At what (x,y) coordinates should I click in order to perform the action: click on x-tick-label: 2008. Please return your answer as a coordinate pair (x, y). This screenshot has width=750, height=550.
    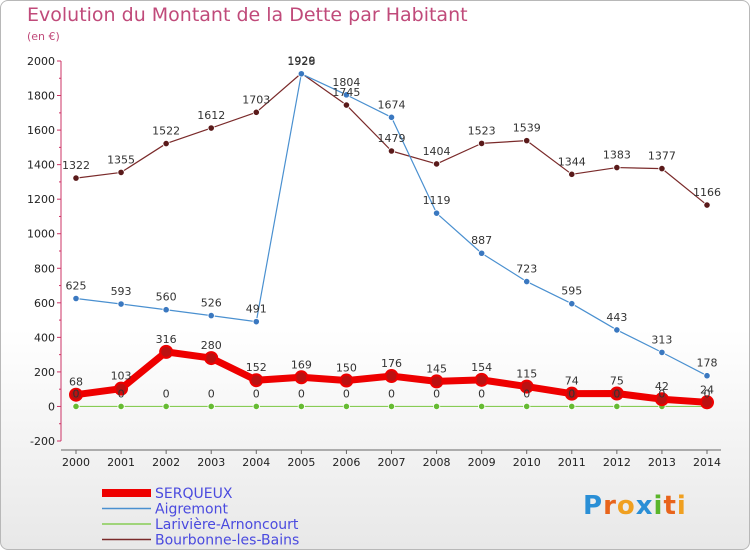
    Looking at the image, I should click on (437, 462).